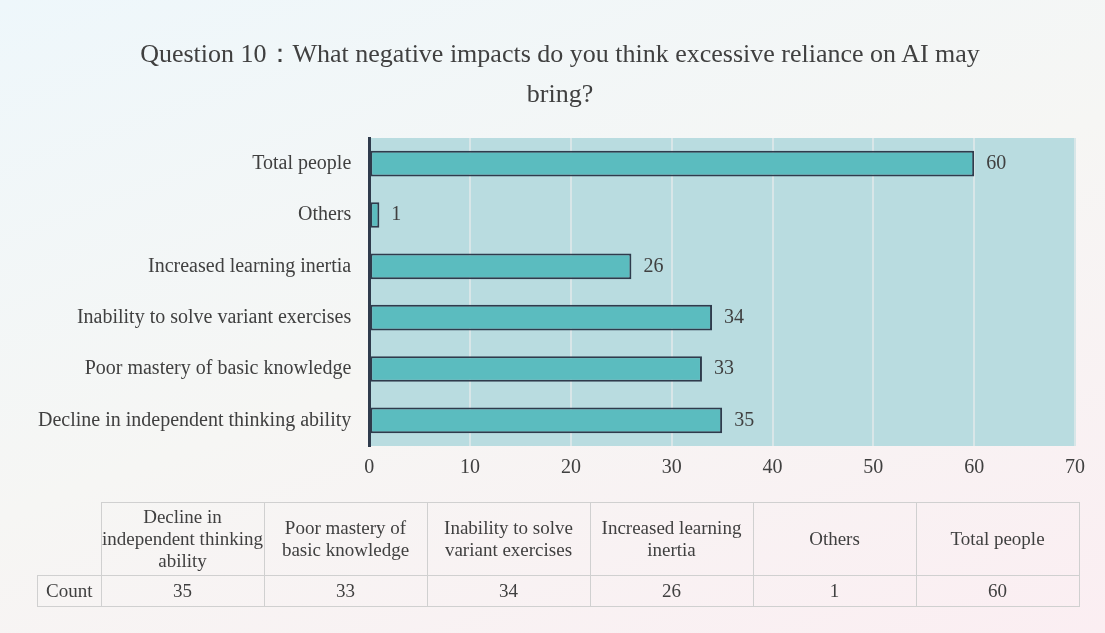 This screenshot has width=1105, height=633. I want to click on category-label: Others, so click(834, 539).